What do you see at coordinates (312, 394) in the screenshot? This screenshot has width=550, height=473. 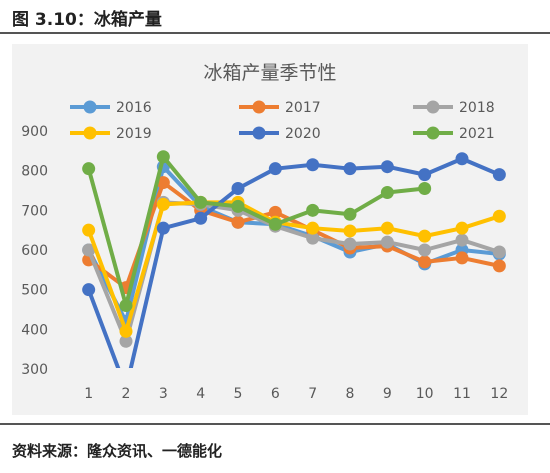 I see `x-tick-label: 7` at bounding box center [312, 394].